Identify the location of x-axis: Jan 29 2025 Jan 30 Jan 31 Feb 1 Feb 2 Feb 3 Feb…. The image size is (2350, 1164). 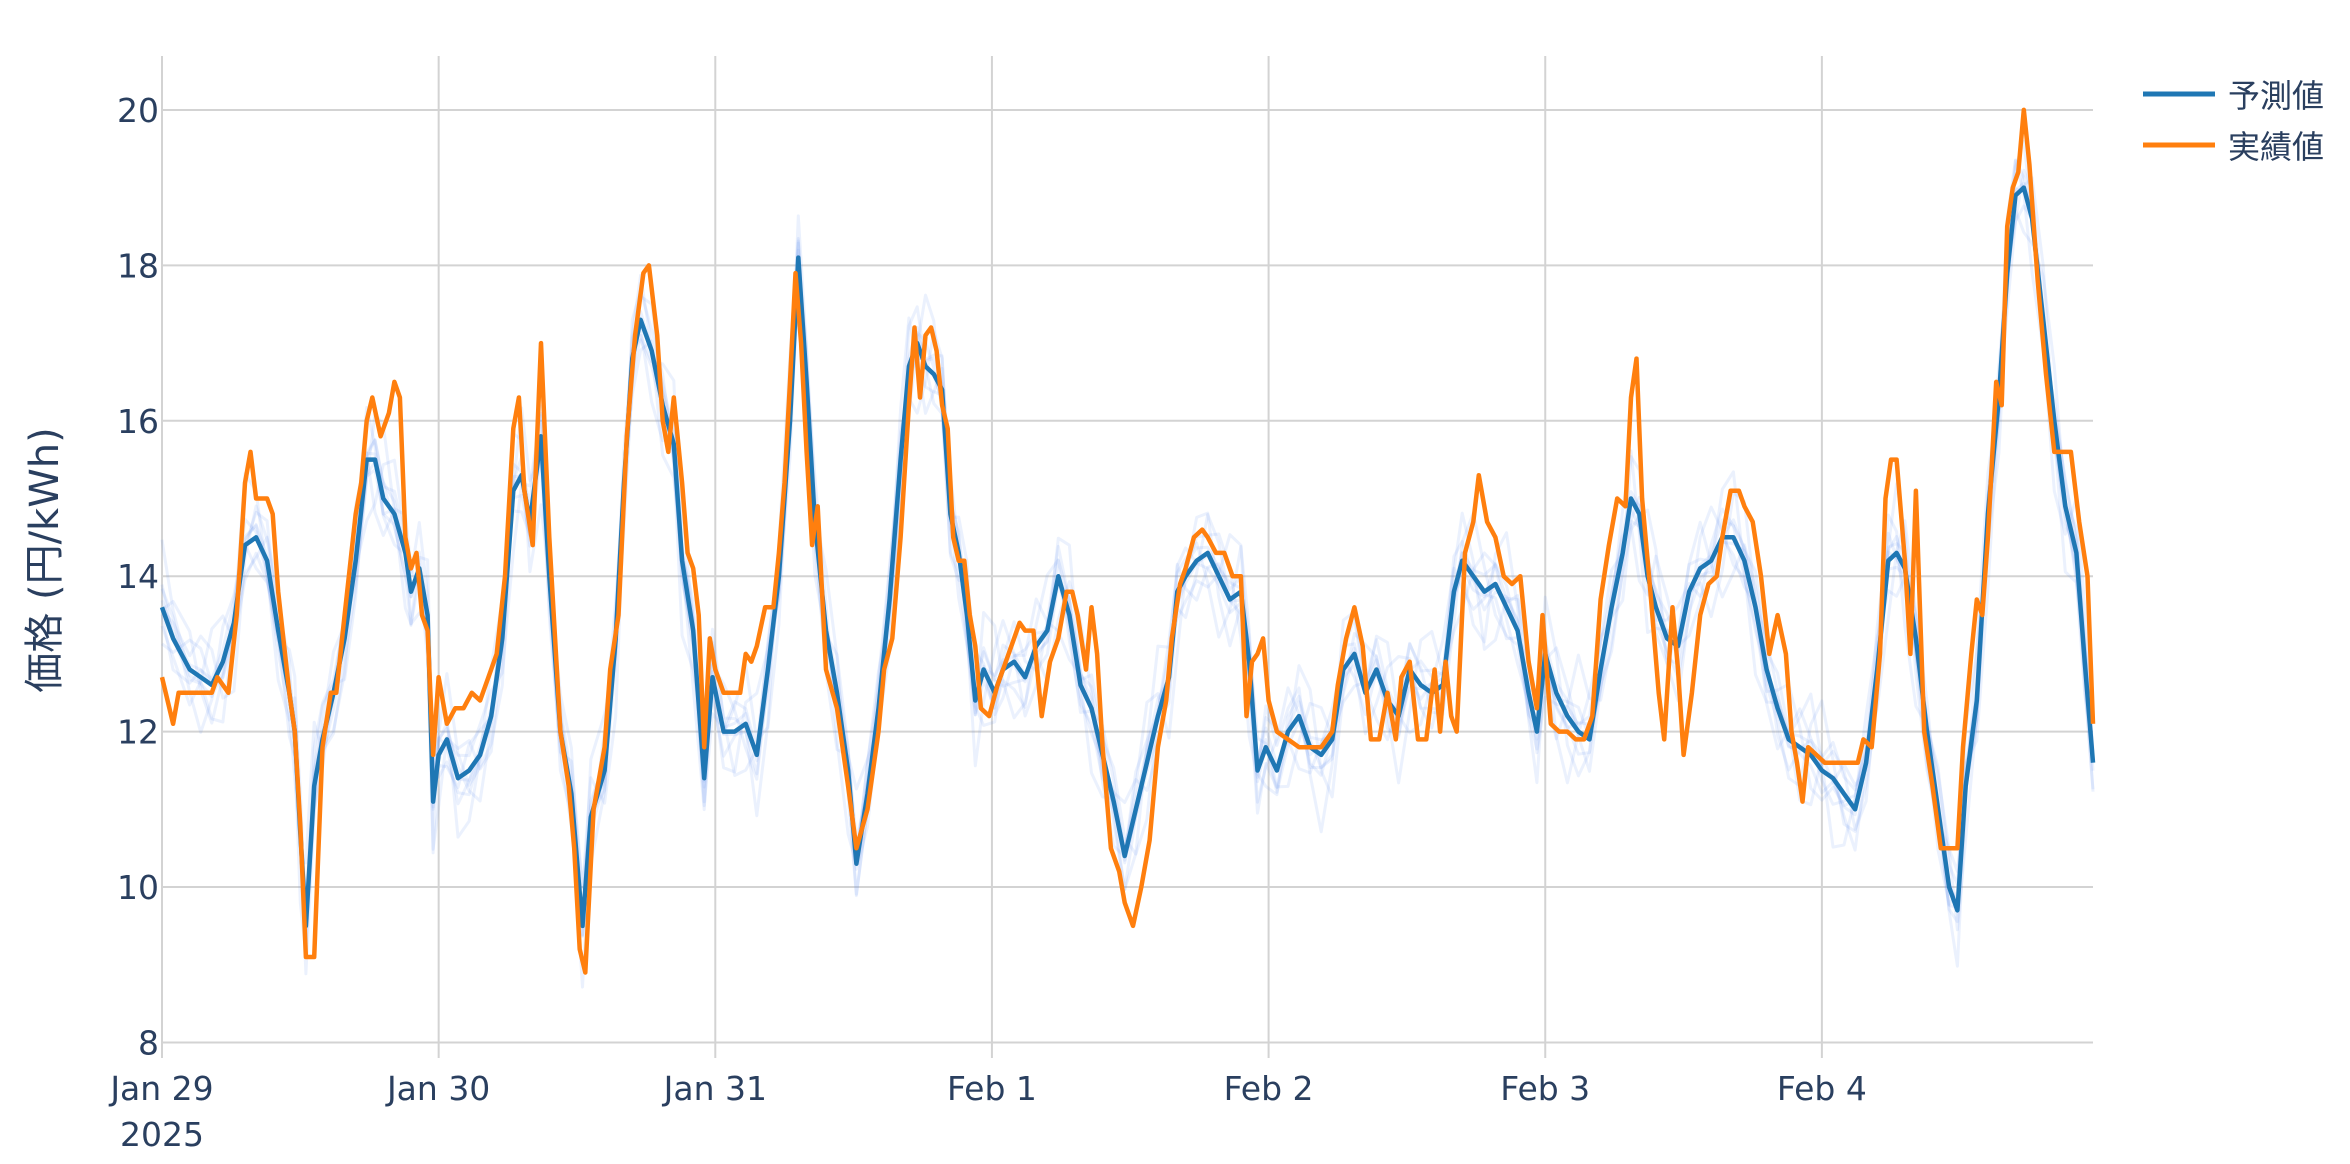
(987, 1111).